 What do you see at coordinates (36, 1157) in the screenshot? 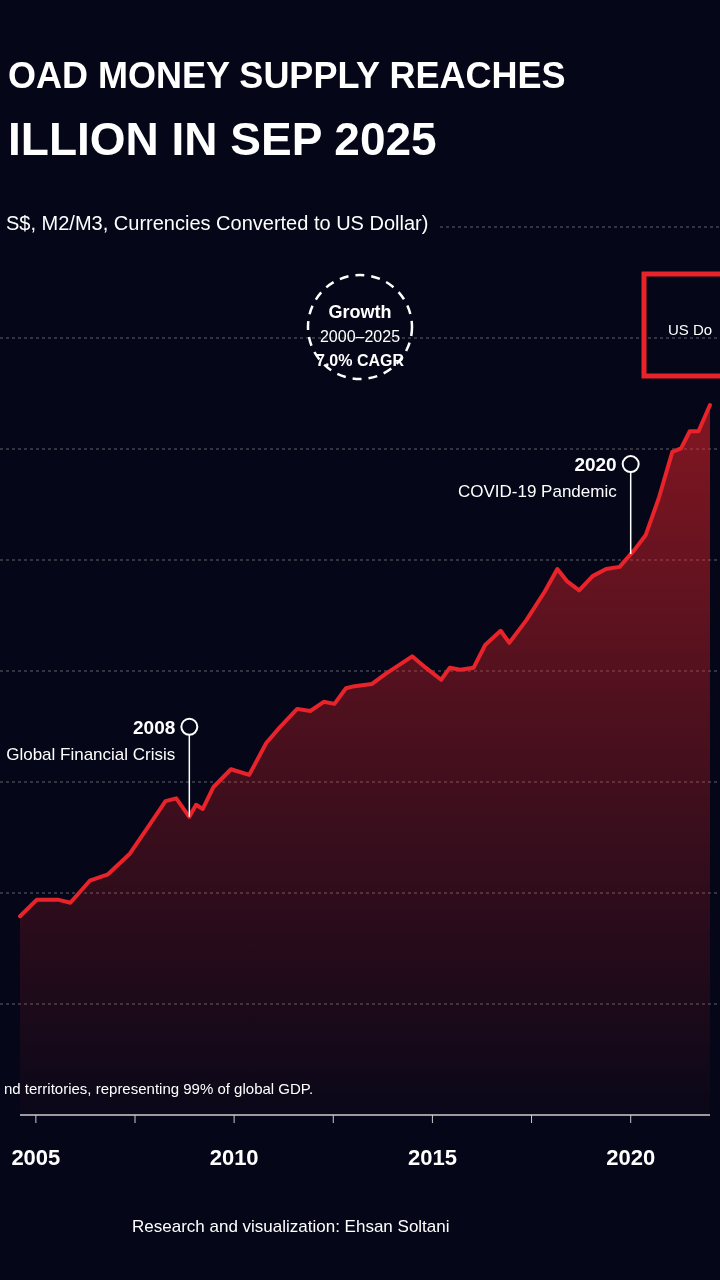
I see `x-tick-label: 2005` at bounding box center [36, 1157].